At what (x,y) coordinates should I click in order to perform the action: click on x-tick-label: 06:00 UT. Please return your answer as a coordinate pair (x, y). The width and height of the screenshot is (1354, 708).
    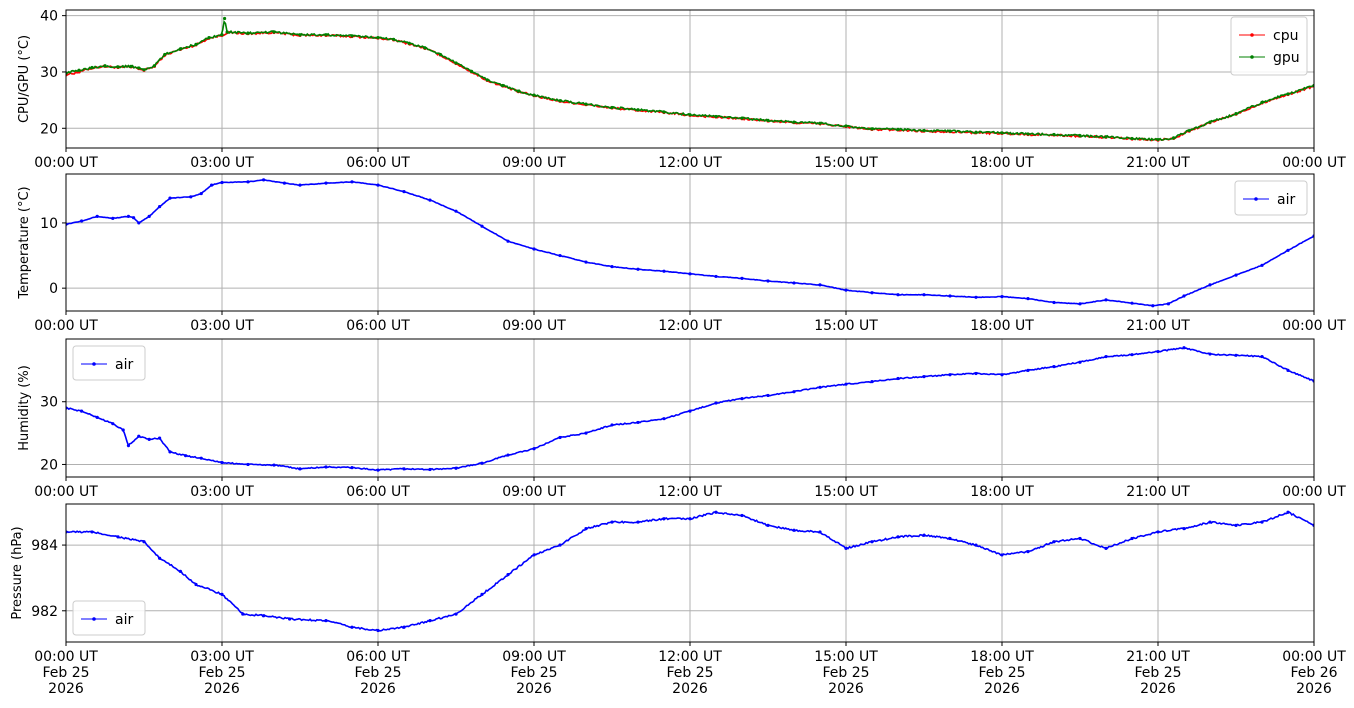
    Looking at the image, I should click on (378, 163).